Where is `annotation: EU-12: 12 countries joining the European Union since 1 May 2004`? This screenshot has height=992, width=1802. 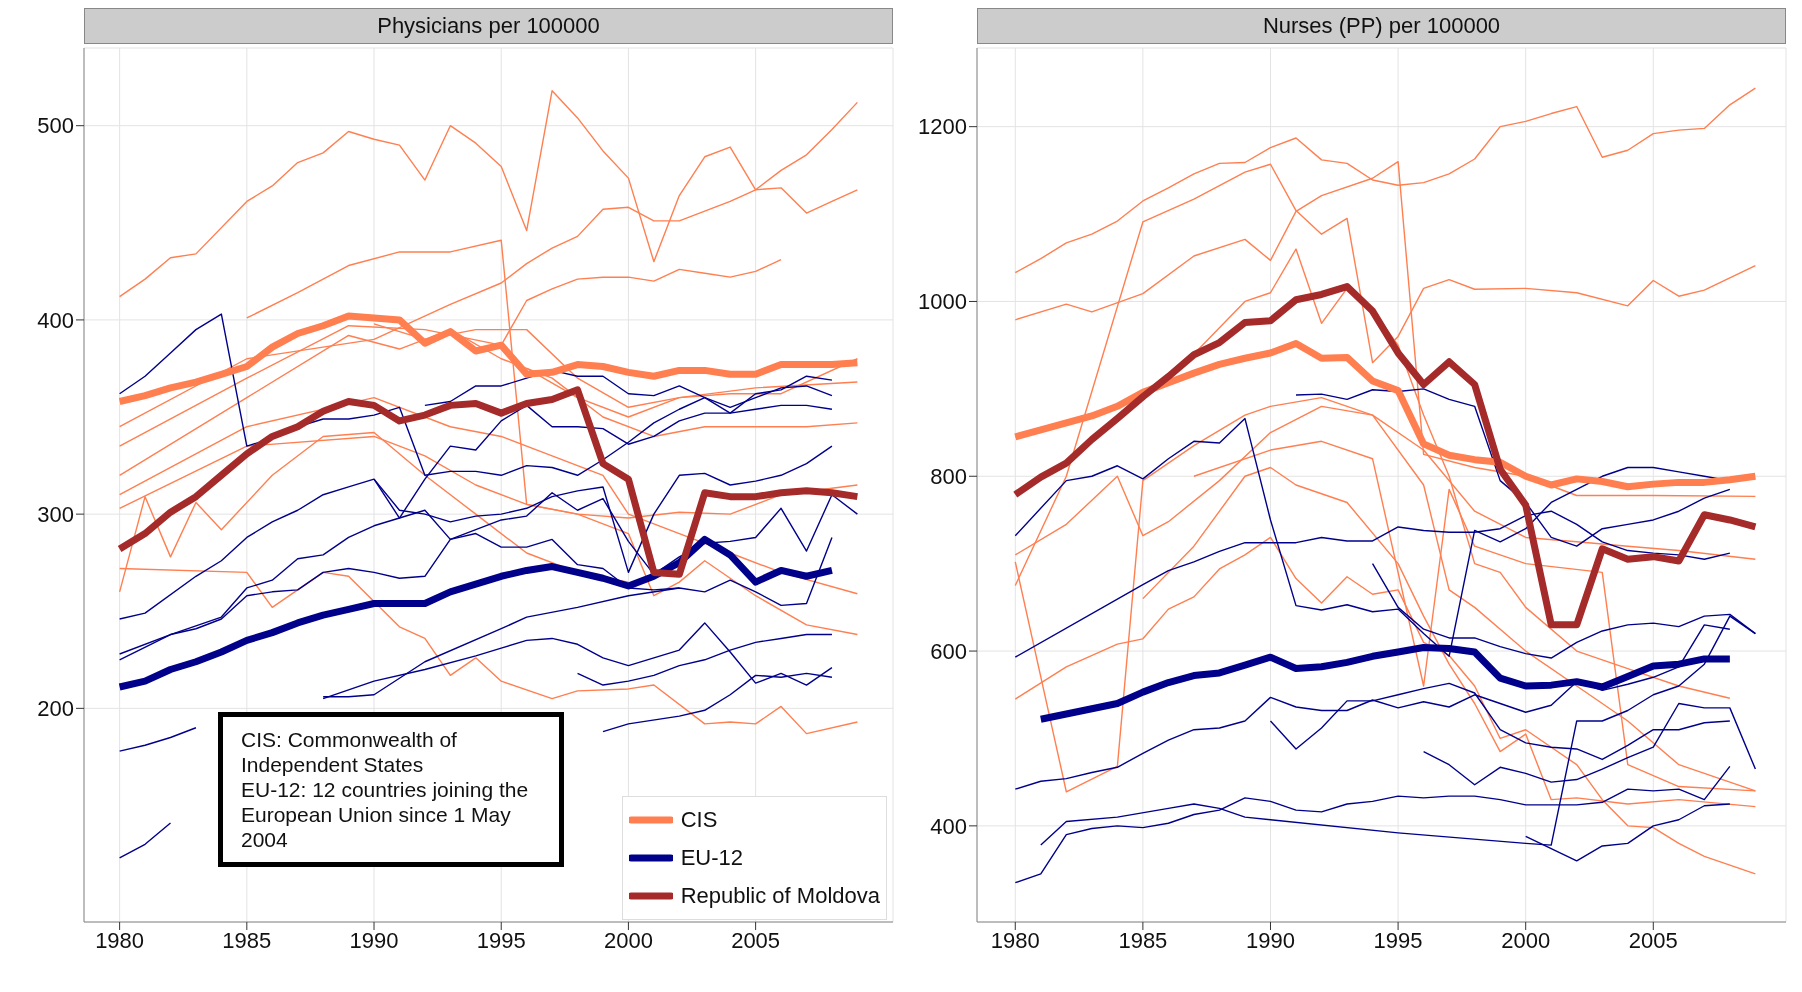 annotation: EU-12: 12 countries joining the European Union since 1 May 2004 is located at coordinates (385, 814).